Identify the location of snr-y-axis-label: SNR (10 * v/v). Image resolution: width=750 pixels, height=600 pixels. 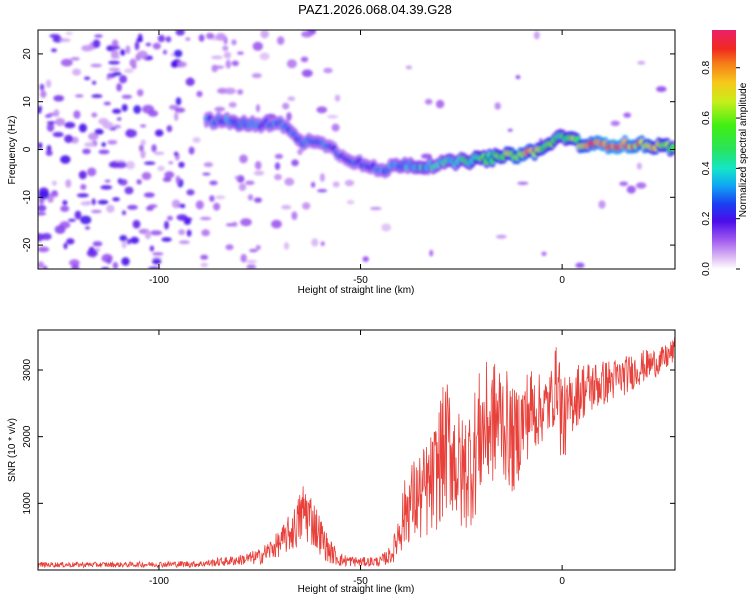
(12, 450).